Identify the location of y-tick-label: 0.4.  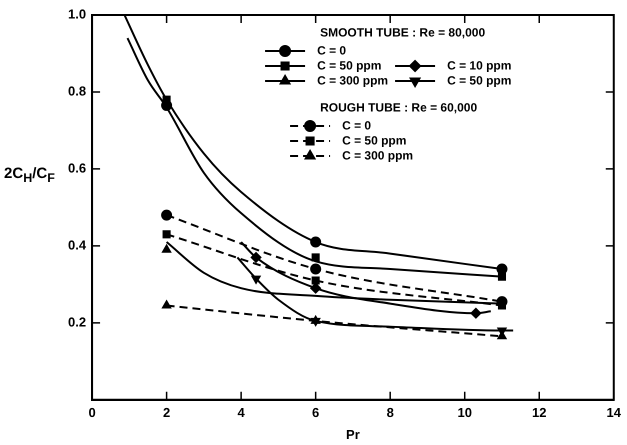
(77, 244).